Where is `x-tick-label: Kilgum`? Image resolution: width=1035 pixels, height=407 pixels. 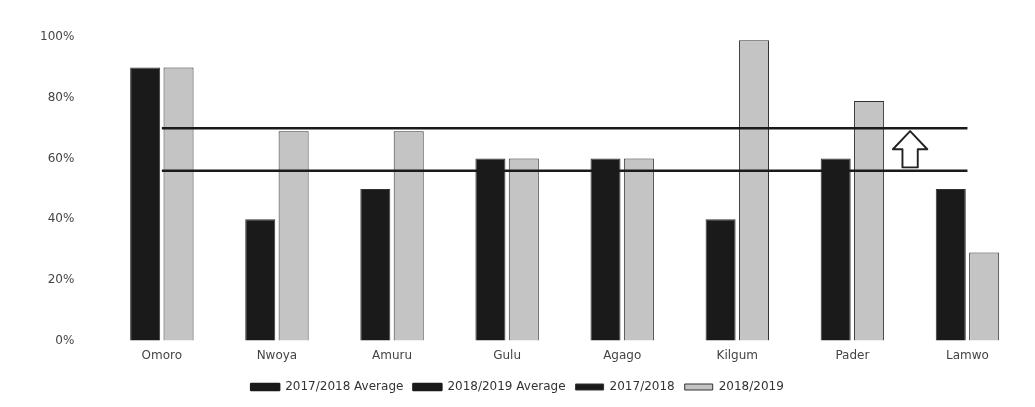
x-tick-label: Kilgum is located at coordinates (737, 354).